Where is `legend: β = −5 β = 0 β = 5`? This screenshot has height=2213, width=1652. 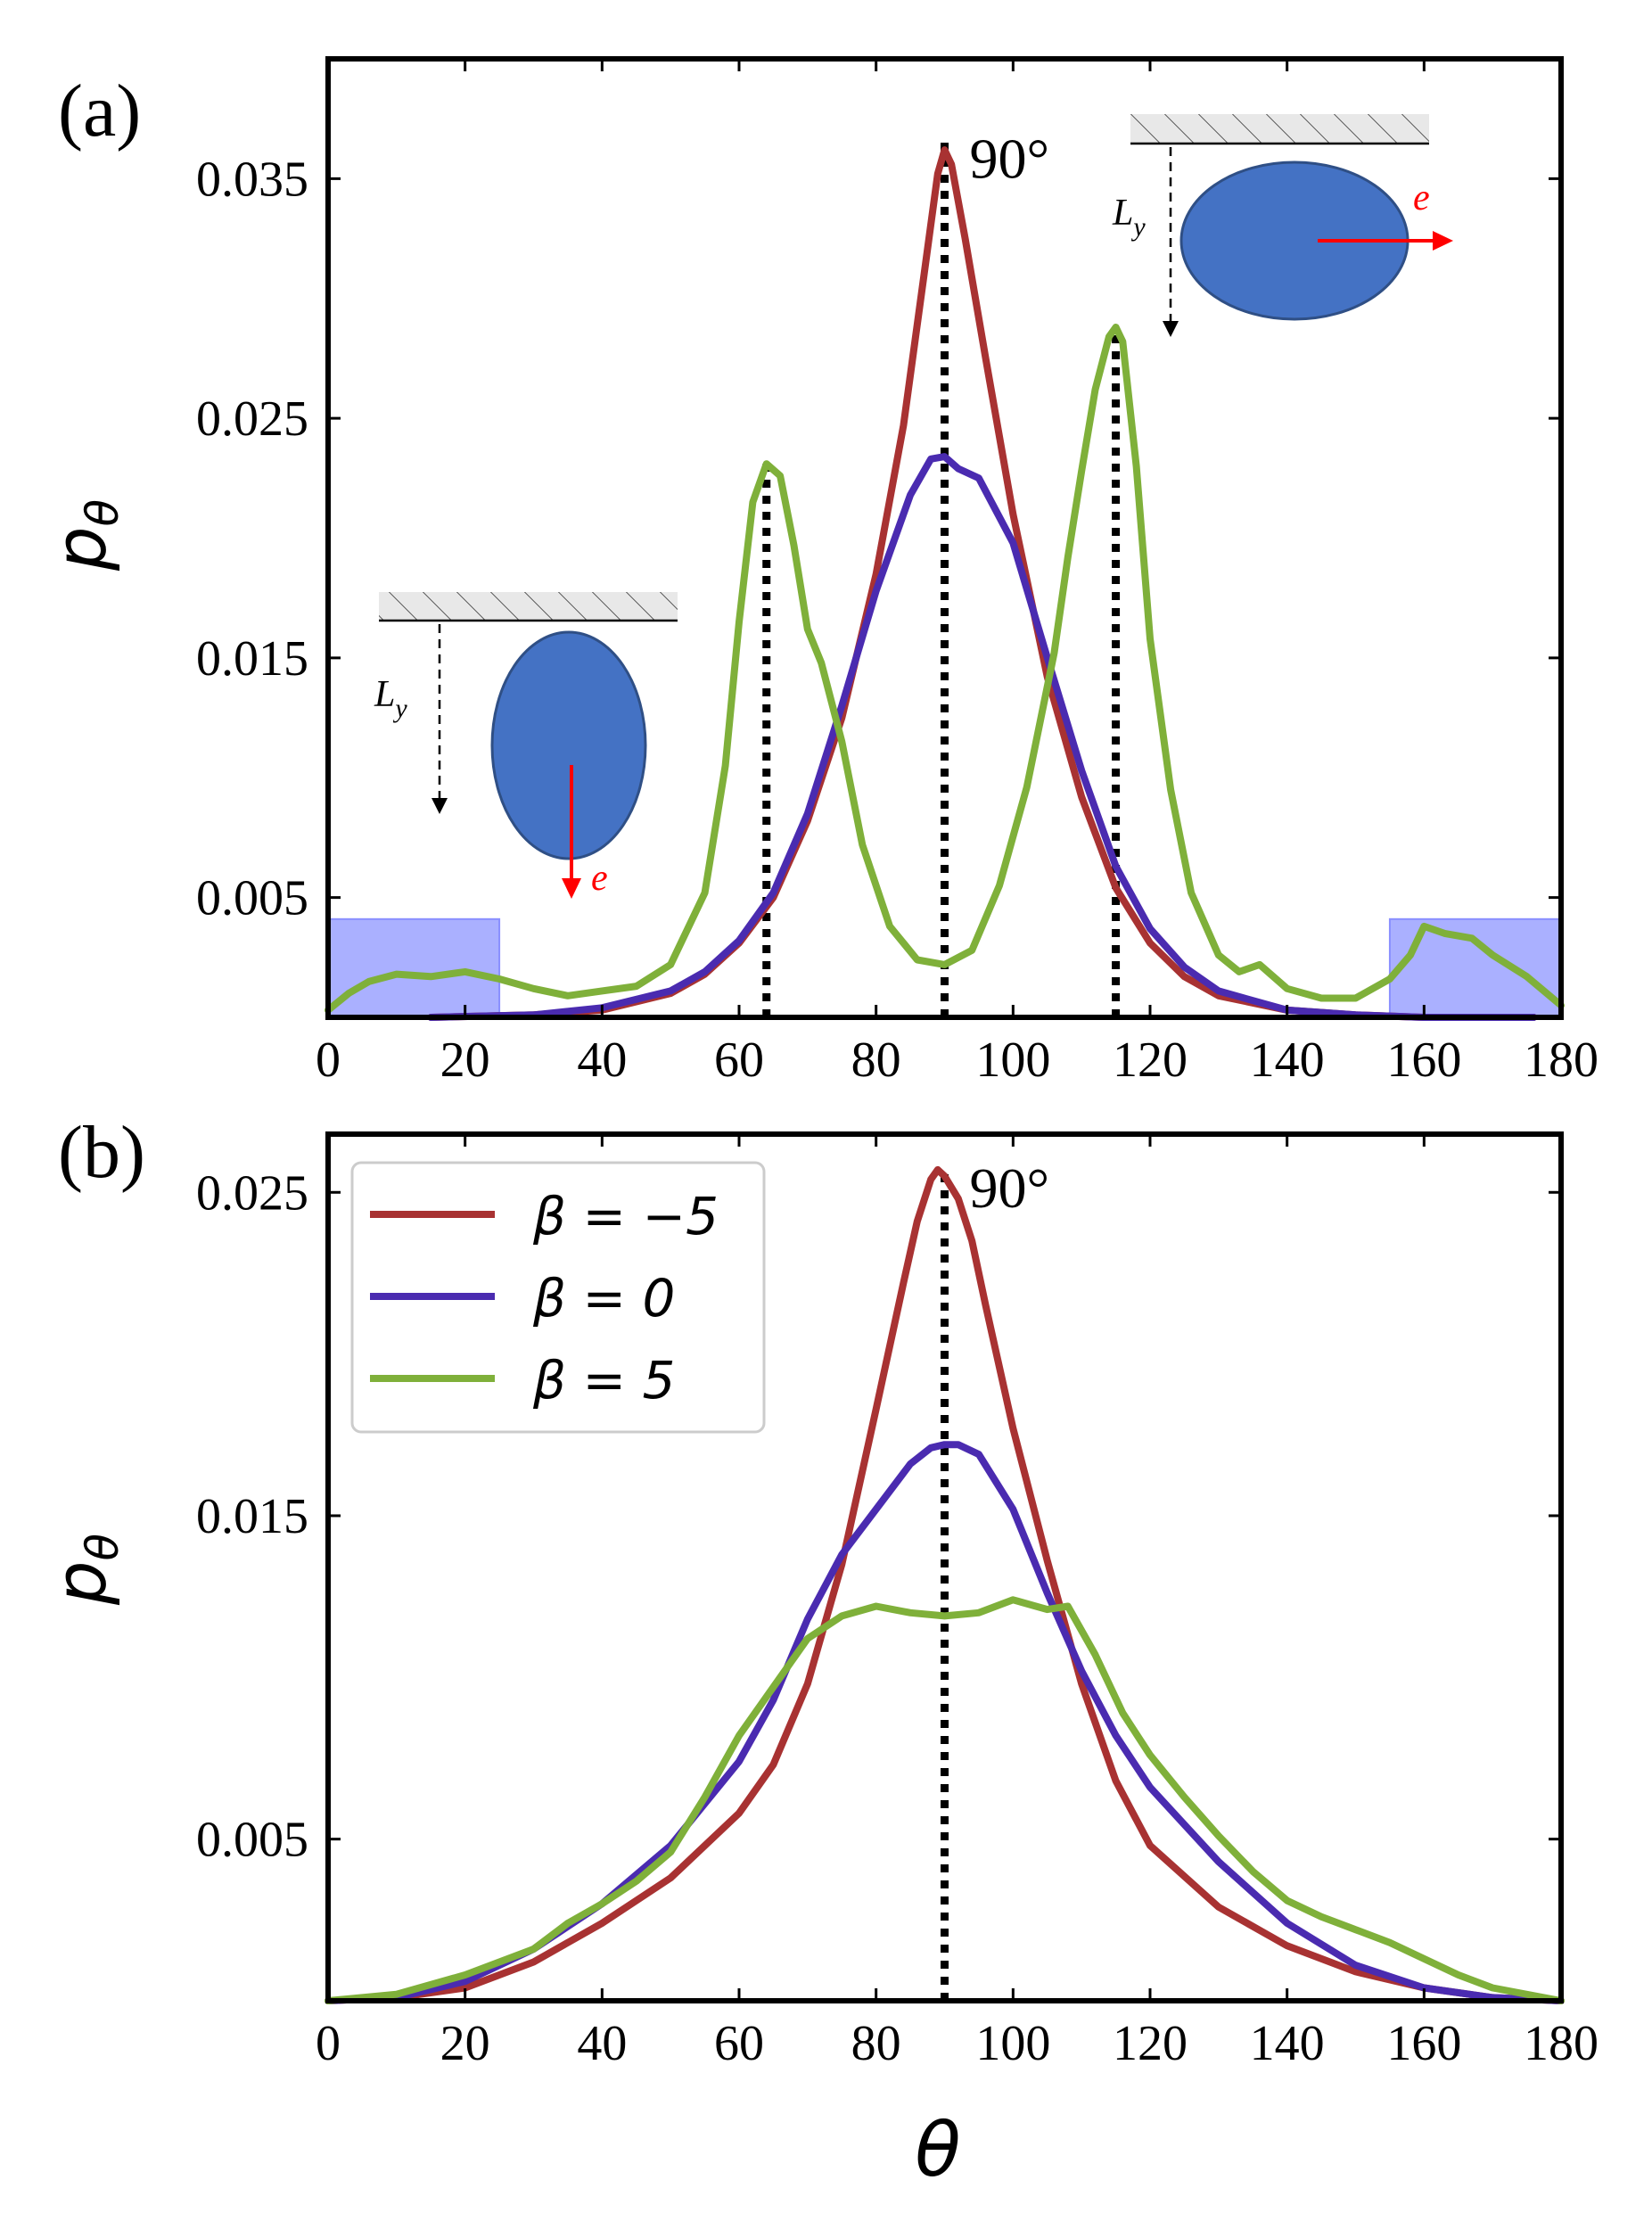 legend: β = −5 β = 0 β = 5 is located at coordinates (558, 1297).